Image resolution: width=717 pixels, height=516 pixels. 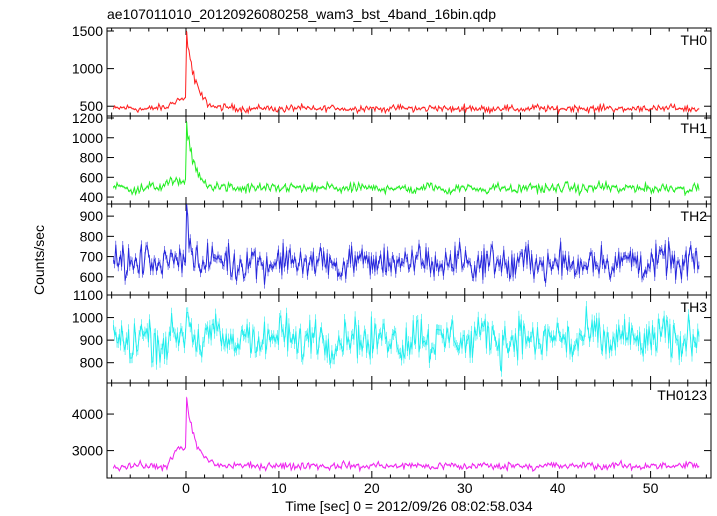 What do you see at coordinates (87, 118) in the screenshot?
I see `y-tick-label-TH1: 1200` at bounding box center [87, 118].